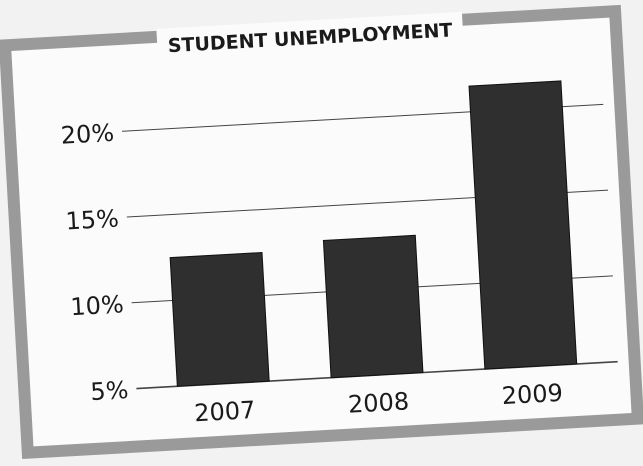 Image resolution: width=643 pixels, height=466 pixels. What do you see at coordinates (532, 394) in the screenshot?
I see `x-tick-label: 2009` at bounding box center [532, 394].